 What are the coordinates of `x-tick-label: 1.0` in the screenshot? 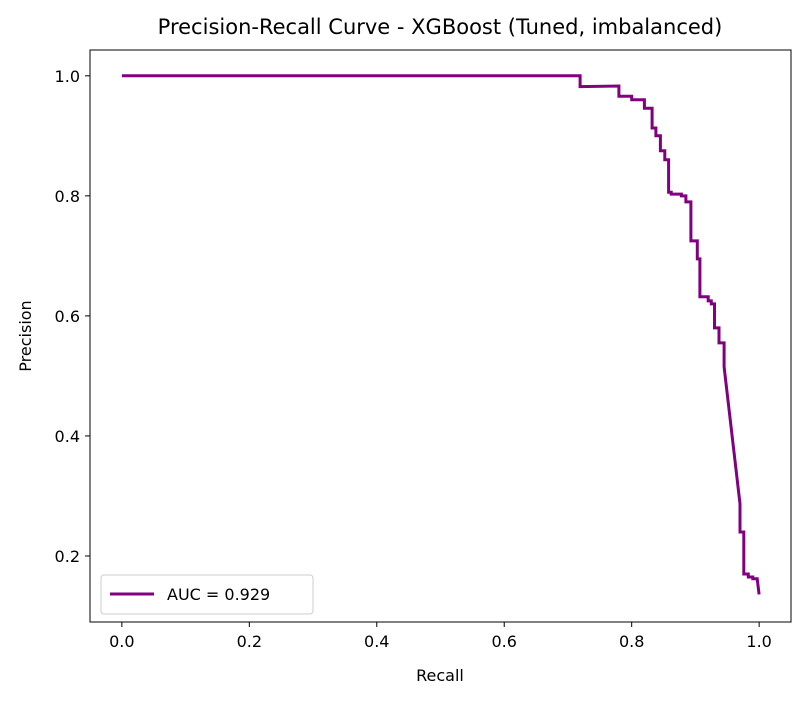 It's located at (758, 641).